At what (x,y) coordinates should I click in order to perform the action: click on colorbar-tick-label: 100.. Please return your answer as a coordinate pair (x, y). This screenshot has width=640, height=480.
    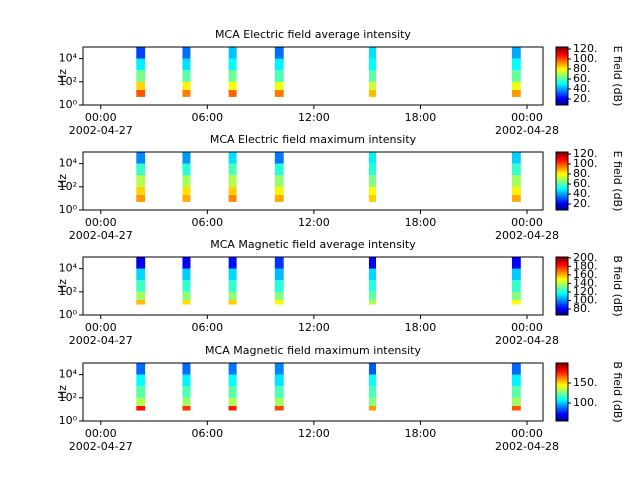
    Looking at the image, I should click on (585, 163).